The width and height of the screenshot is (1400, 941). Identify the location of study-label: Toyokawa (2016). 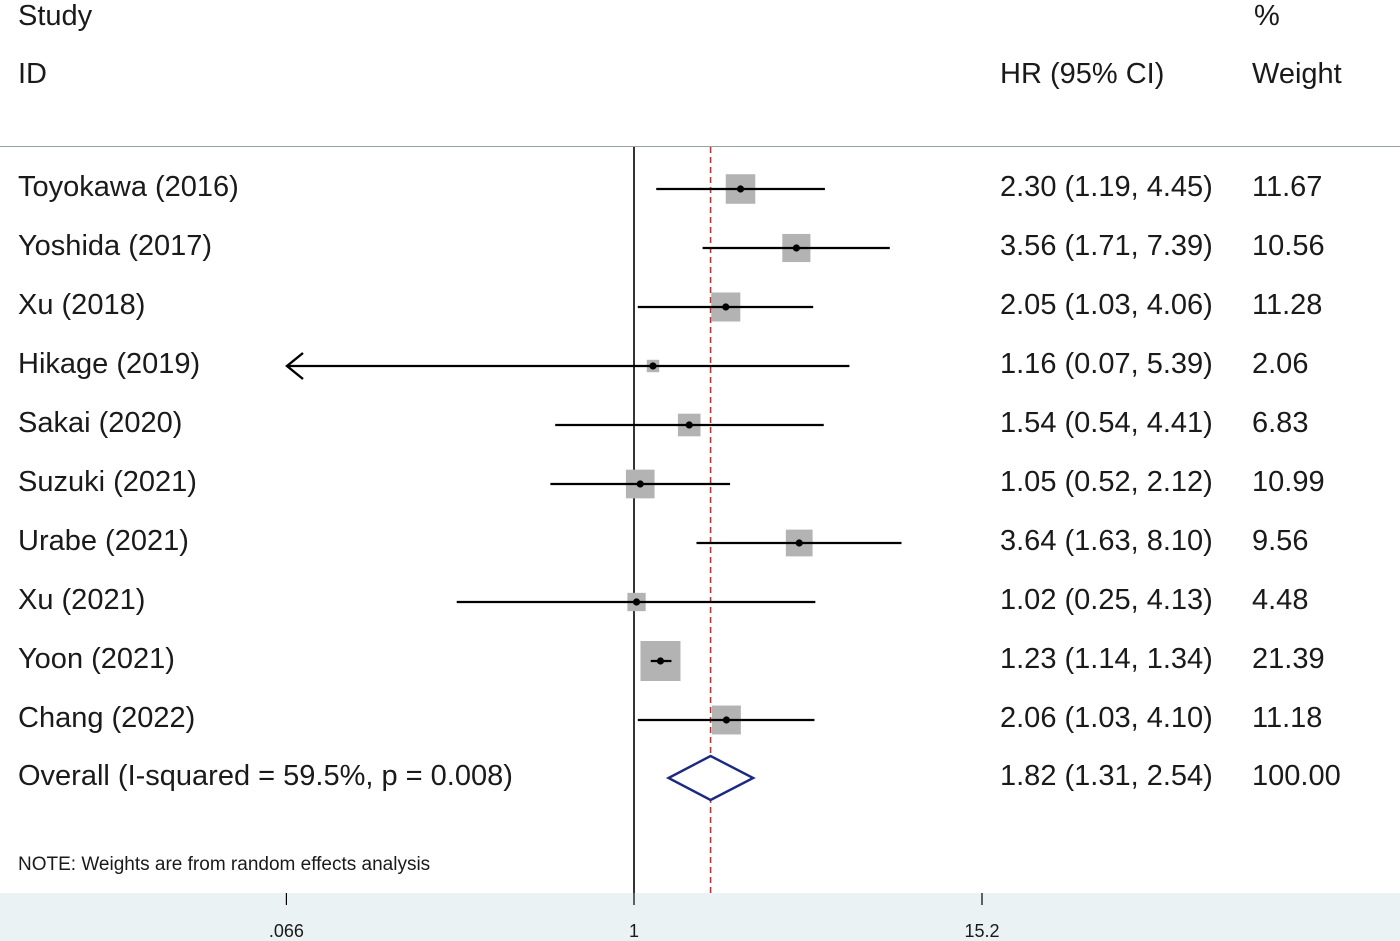
(128, 187).